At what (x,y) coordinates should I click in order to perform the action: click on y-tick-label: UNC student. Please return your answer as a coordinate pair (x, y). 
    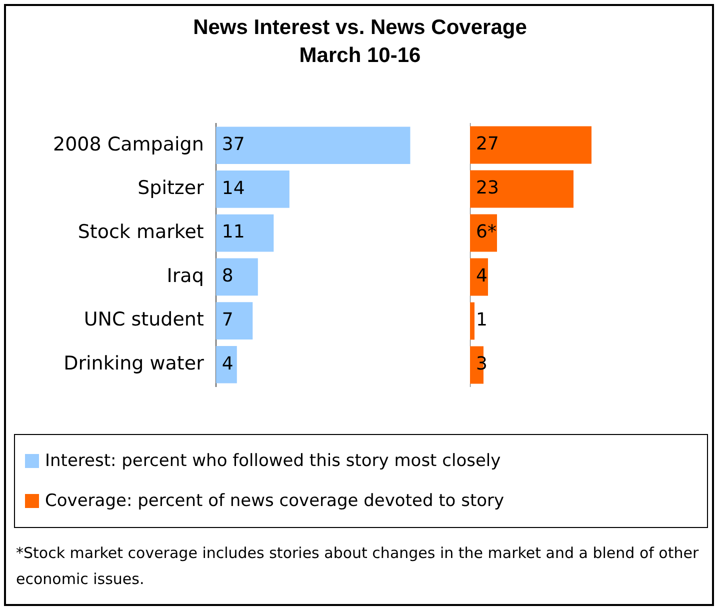
    Looking at the image, I should click on (144, 319).